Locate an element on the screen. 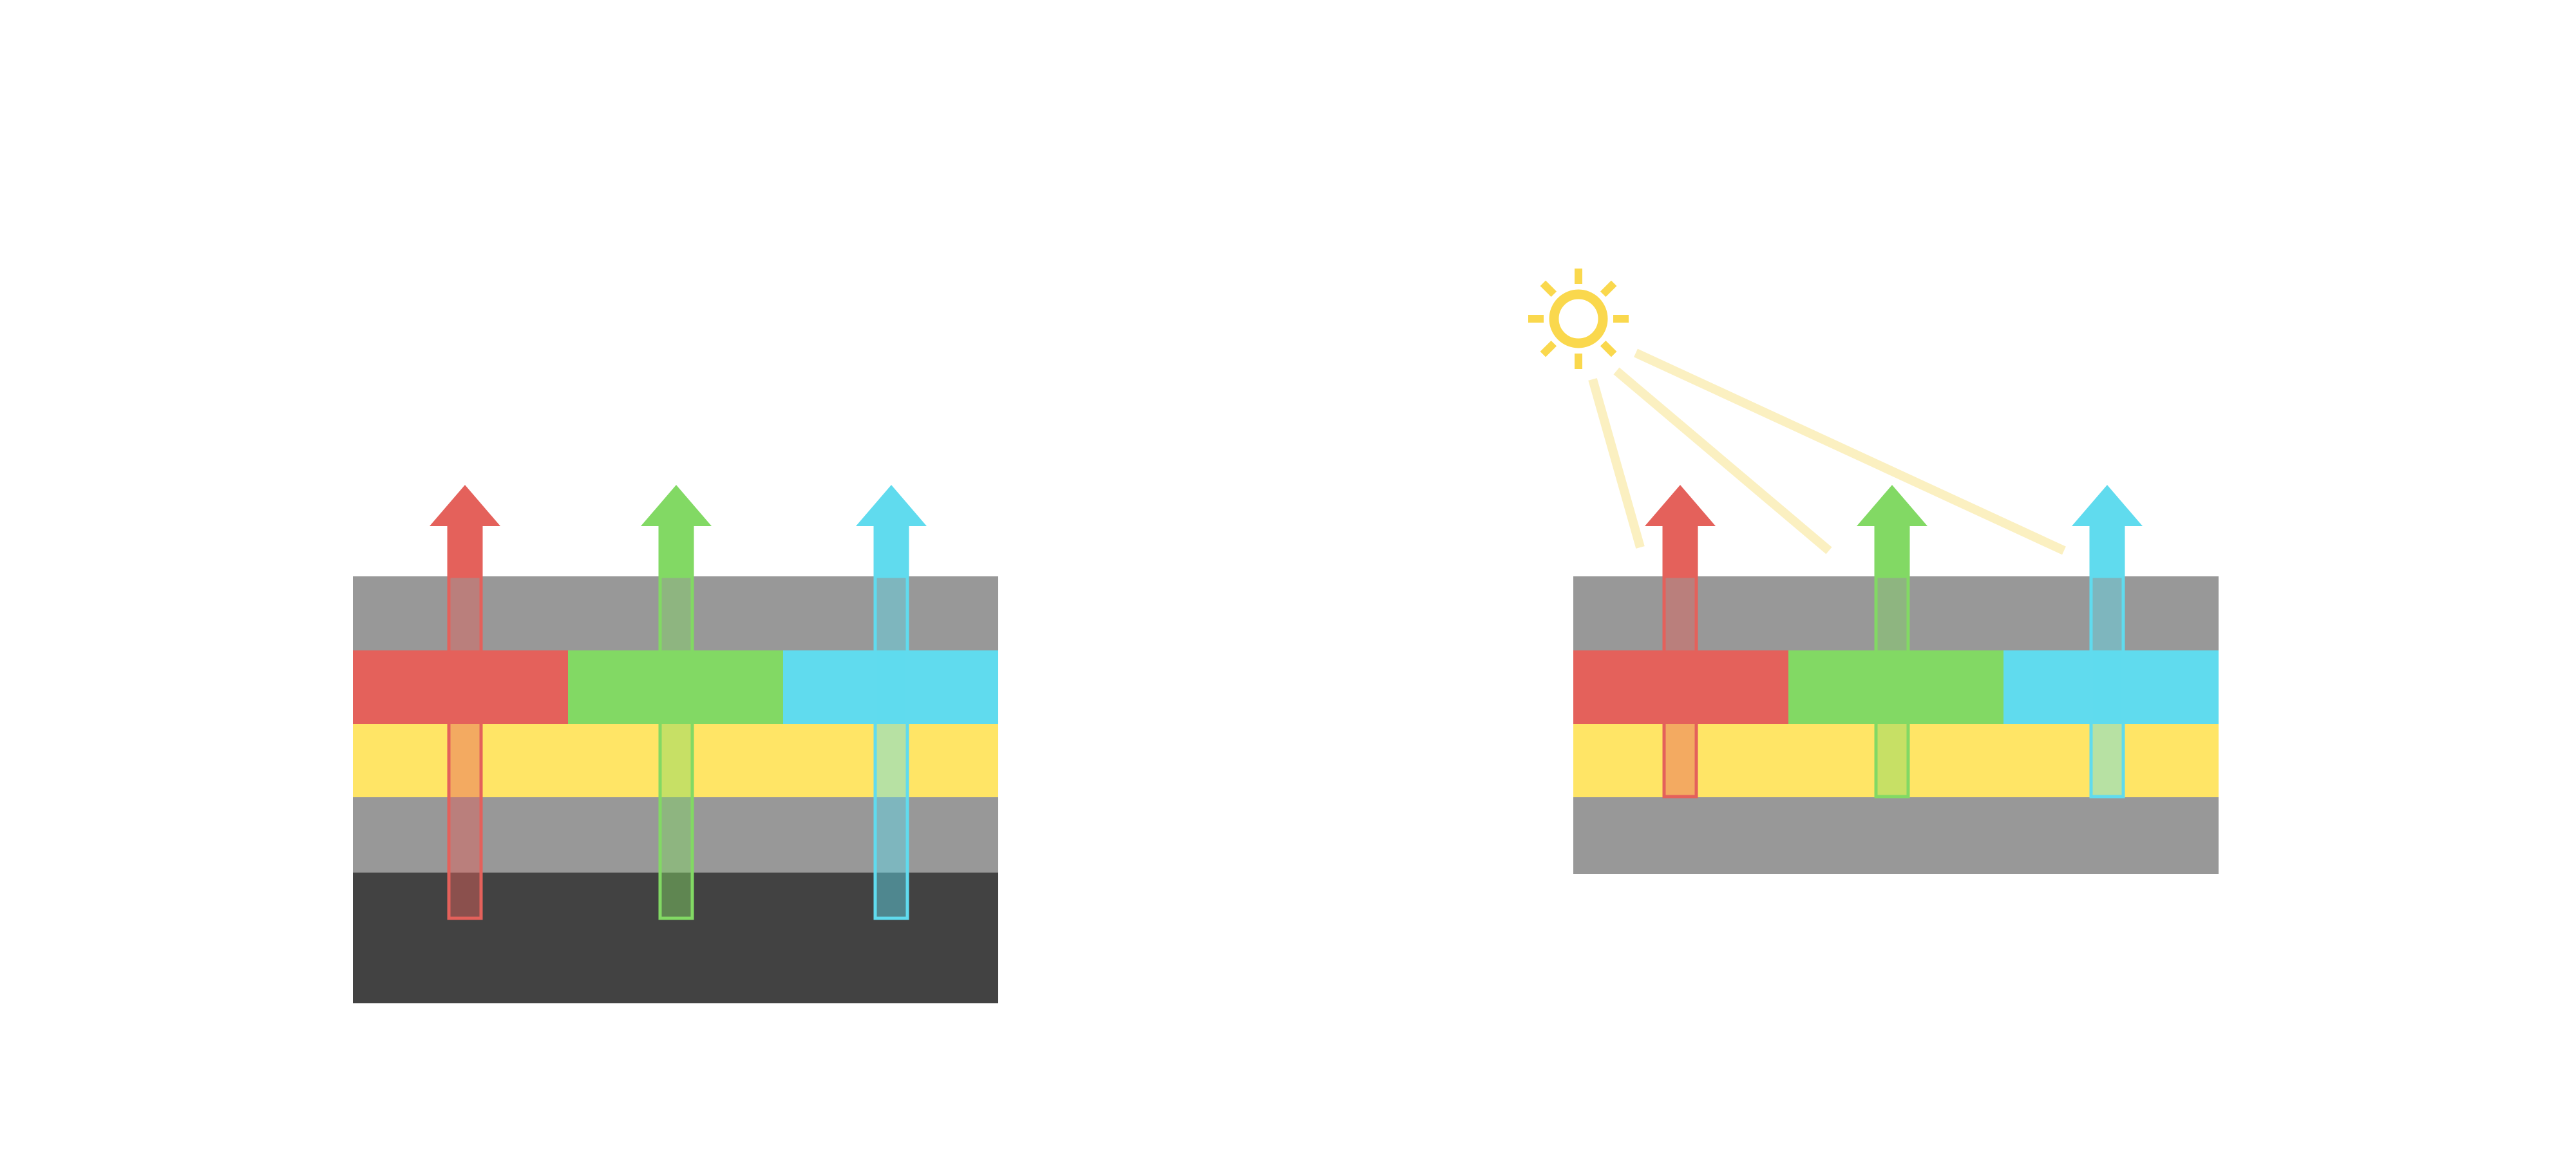 The height and width of the screenshot is (1154, 2576). sun-icon is located at coordinates (1578, 319).